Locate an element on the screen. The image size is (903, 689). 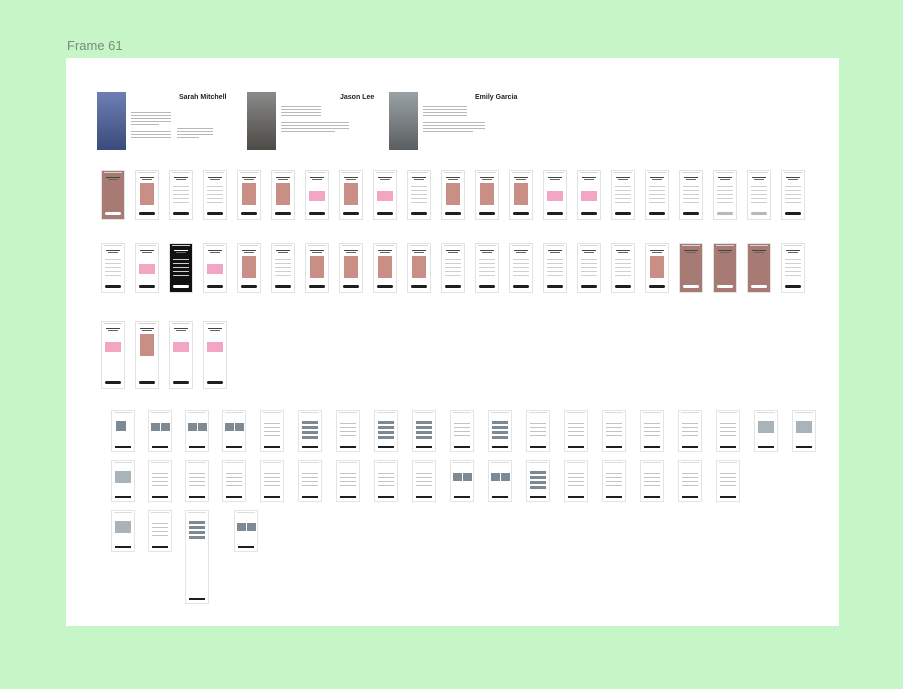
persona-card-sarah: Sarah Mitchell is located at coordinates (172, 121).